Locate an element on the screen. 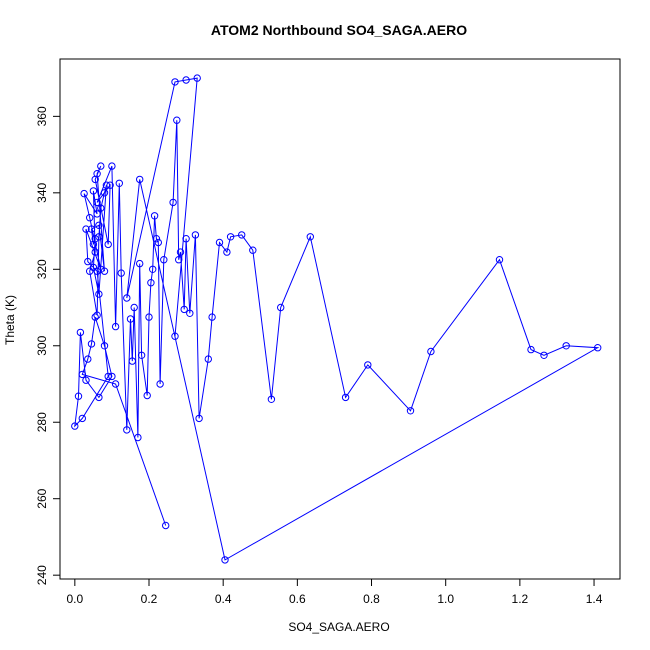 This screenshot has height=650, width=650. y-axis: 240 260 280 300 320 340 360 is located at coordinates (47, 345).